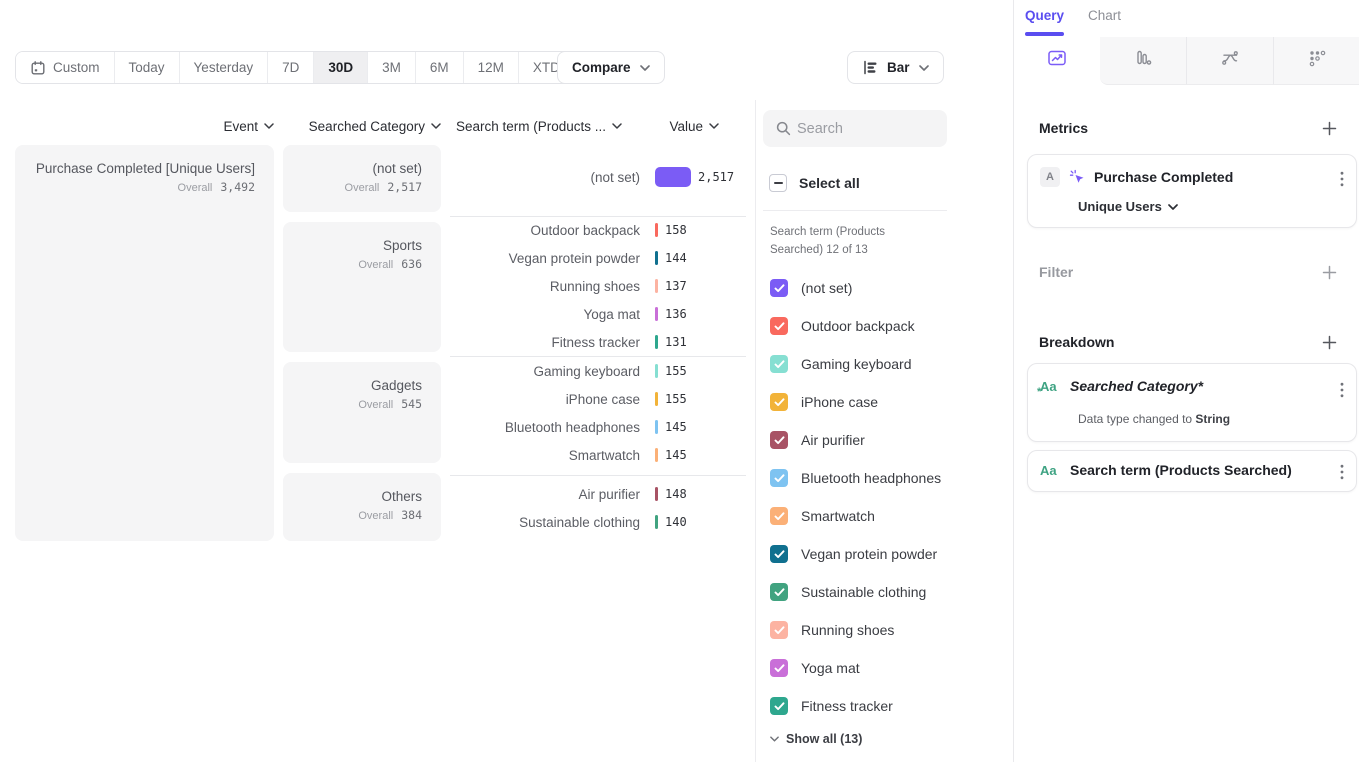  What do you see at coordinates (1143, 61) in the screenshot?
I see `tab-funnels-bar-chart` at bounding box center [1143, 61].